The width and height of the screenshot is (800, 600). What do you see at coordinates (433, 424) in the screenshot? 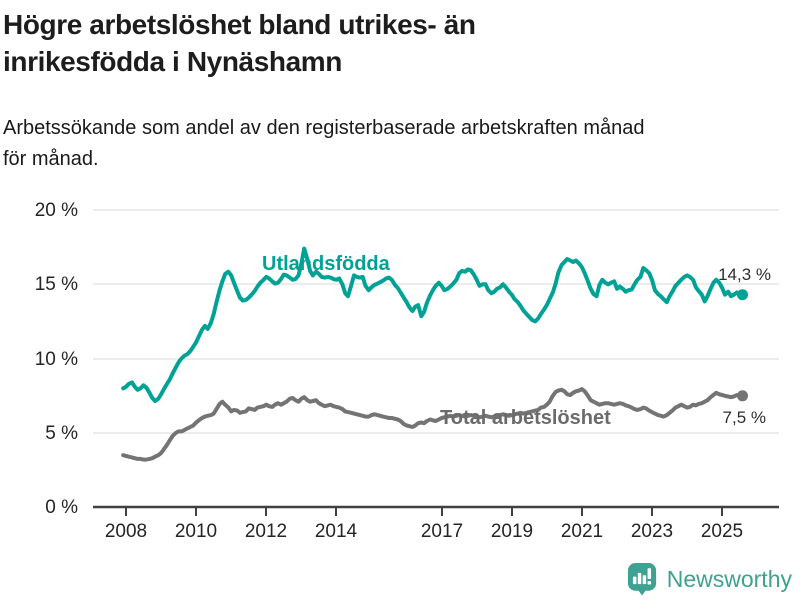
I see `series-line-total-arbetsloshet` at bounding box center [433, 424].